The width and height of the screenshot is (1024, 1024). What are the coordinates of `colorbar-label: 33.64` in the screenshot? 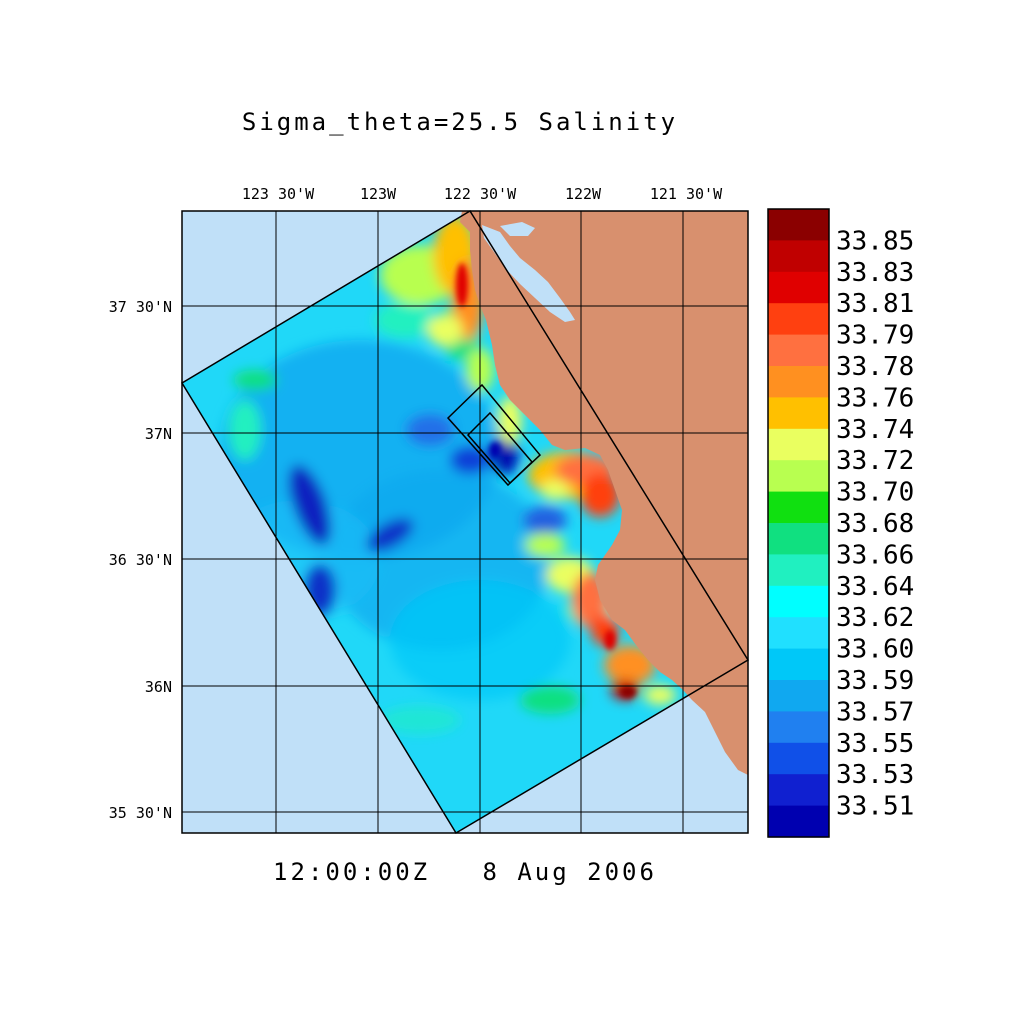 It's located at (875, 587).